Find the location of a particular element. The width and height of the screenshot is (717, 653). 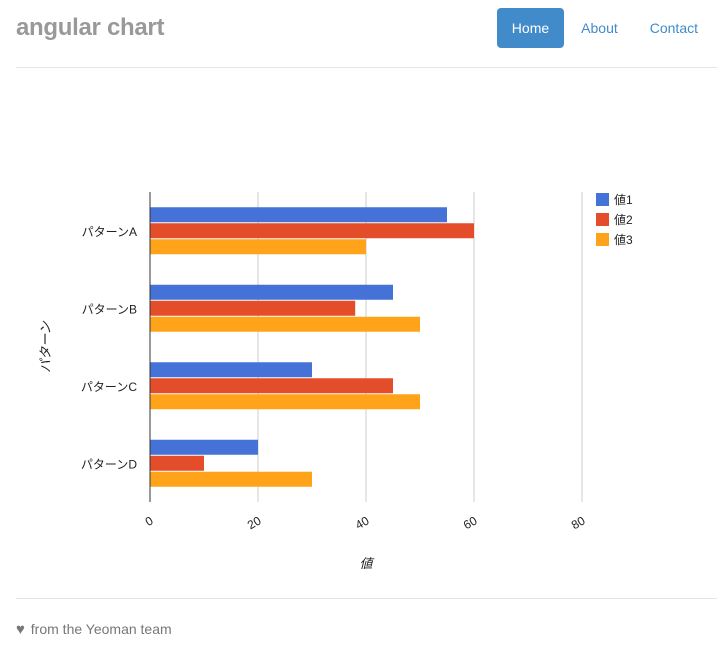

app-title: angular chart is located at coordinates (90, 27).